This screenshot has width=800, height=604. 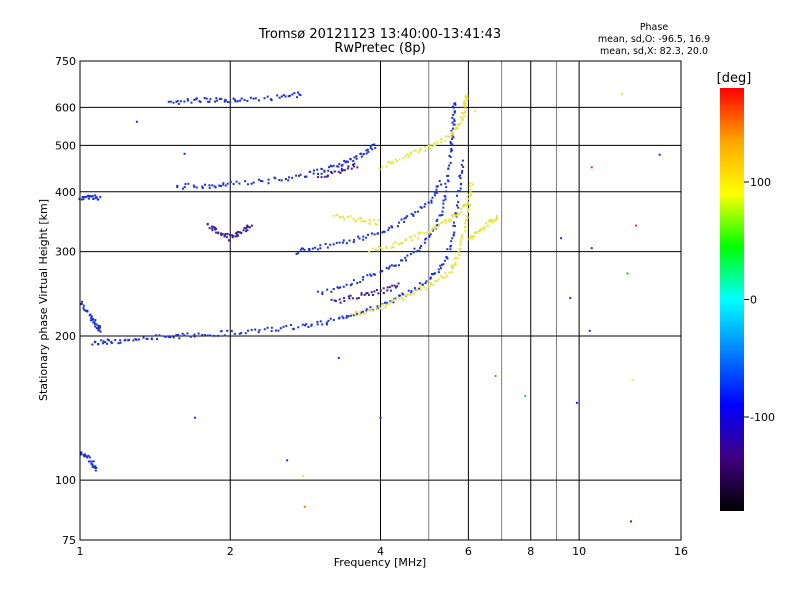 I want to click on x-tick-label: 1, so click(x=80, y=551).